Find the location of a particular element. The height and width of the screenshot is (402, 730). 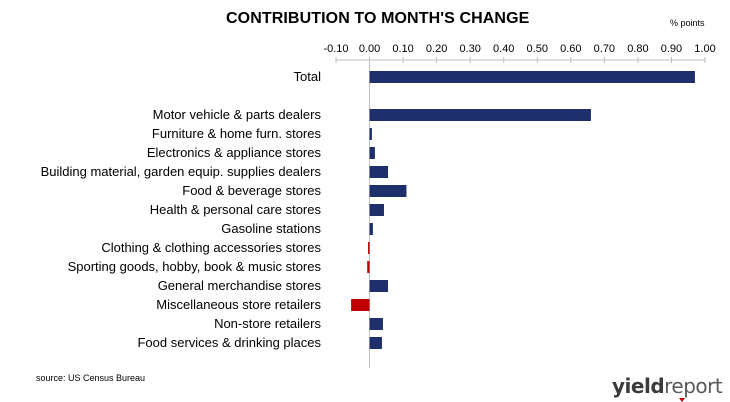

x-tick-label: 0.40 is located at coordinates (503, 49).